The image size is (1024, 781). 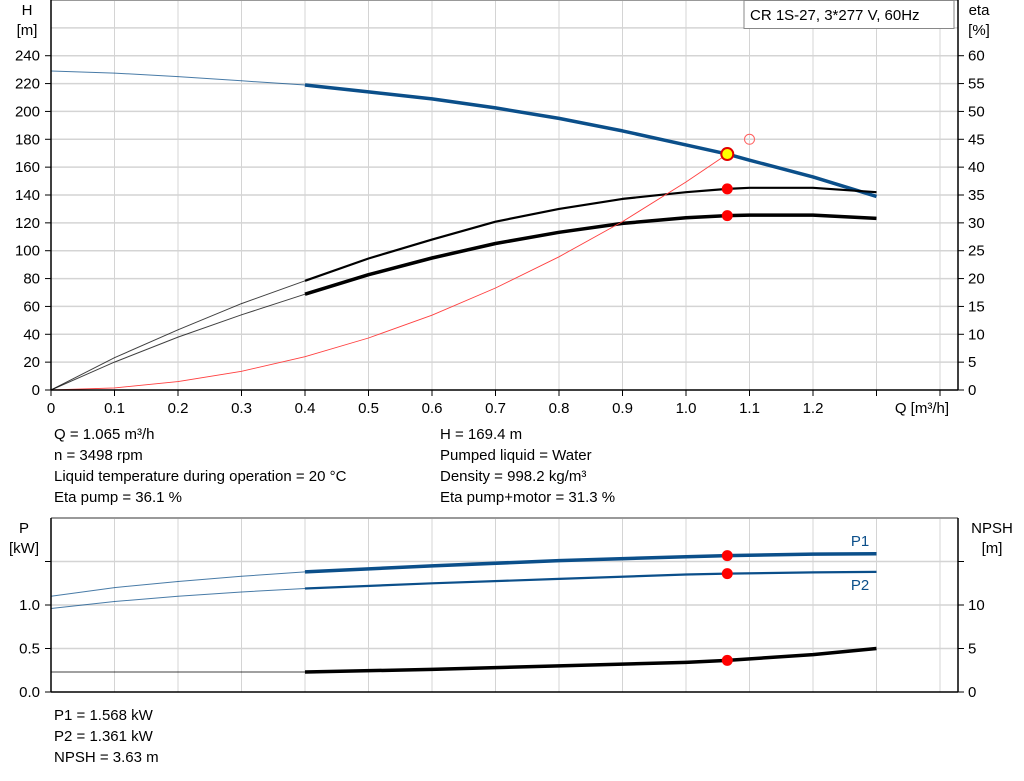 What do you see at coordinates (813, 408) in the screenshot?
I see `x-tick-label: 1.2` at bounding box center [813, 408].